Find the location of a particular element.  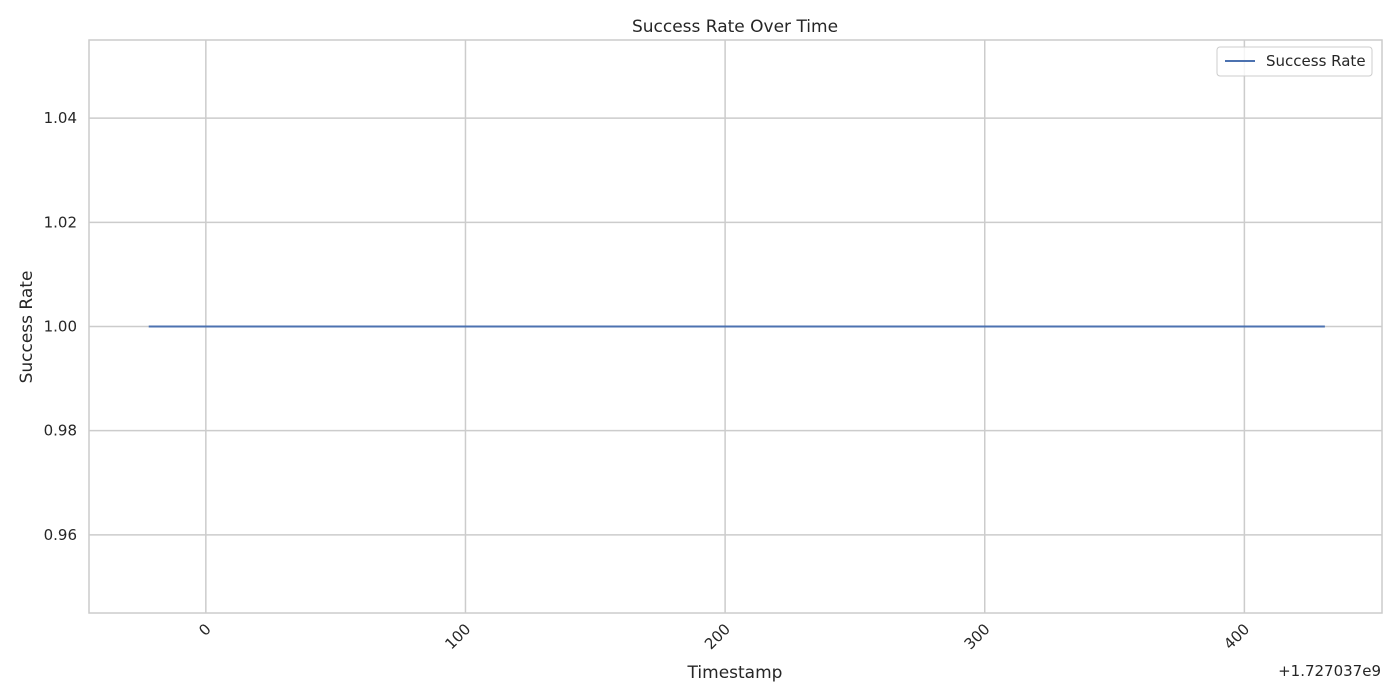

y-tick-label: 0.96 is located at coordinates (60, 535).